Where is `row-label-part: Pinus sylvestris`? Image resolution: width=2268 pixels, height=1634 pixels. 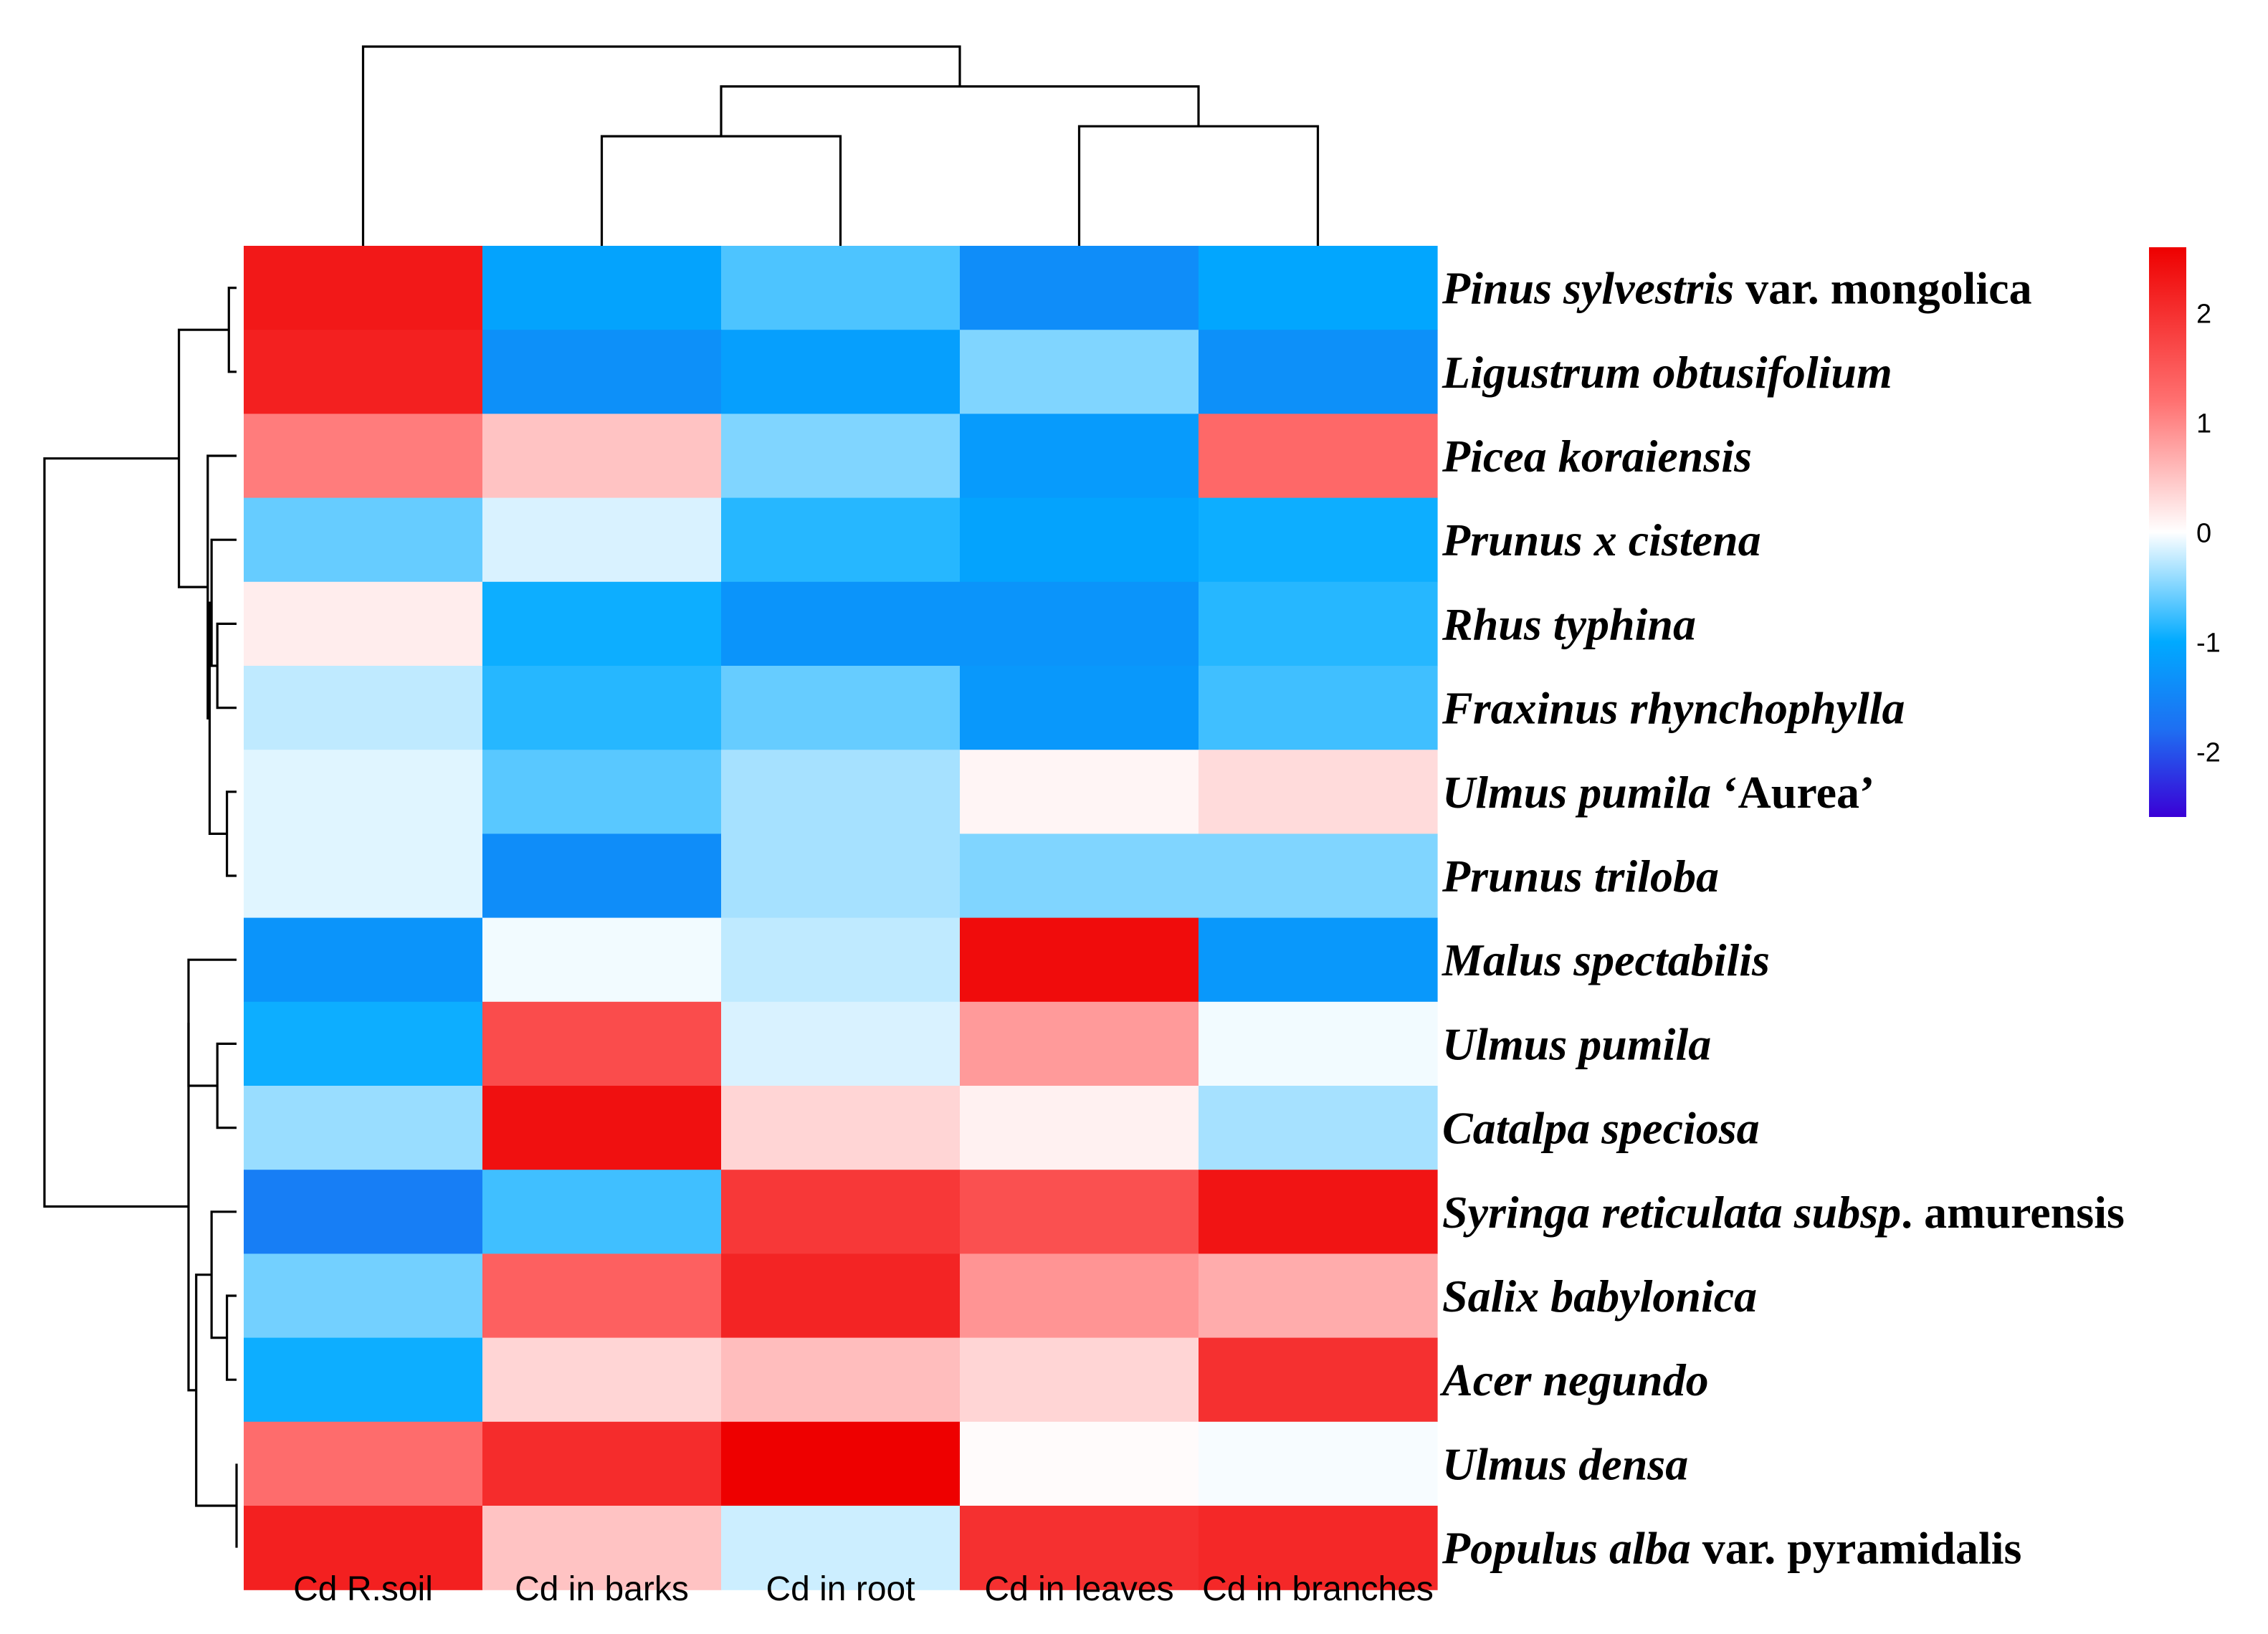 row-label-part: Pinus sylvestris is located at coordinates (1588, 288).